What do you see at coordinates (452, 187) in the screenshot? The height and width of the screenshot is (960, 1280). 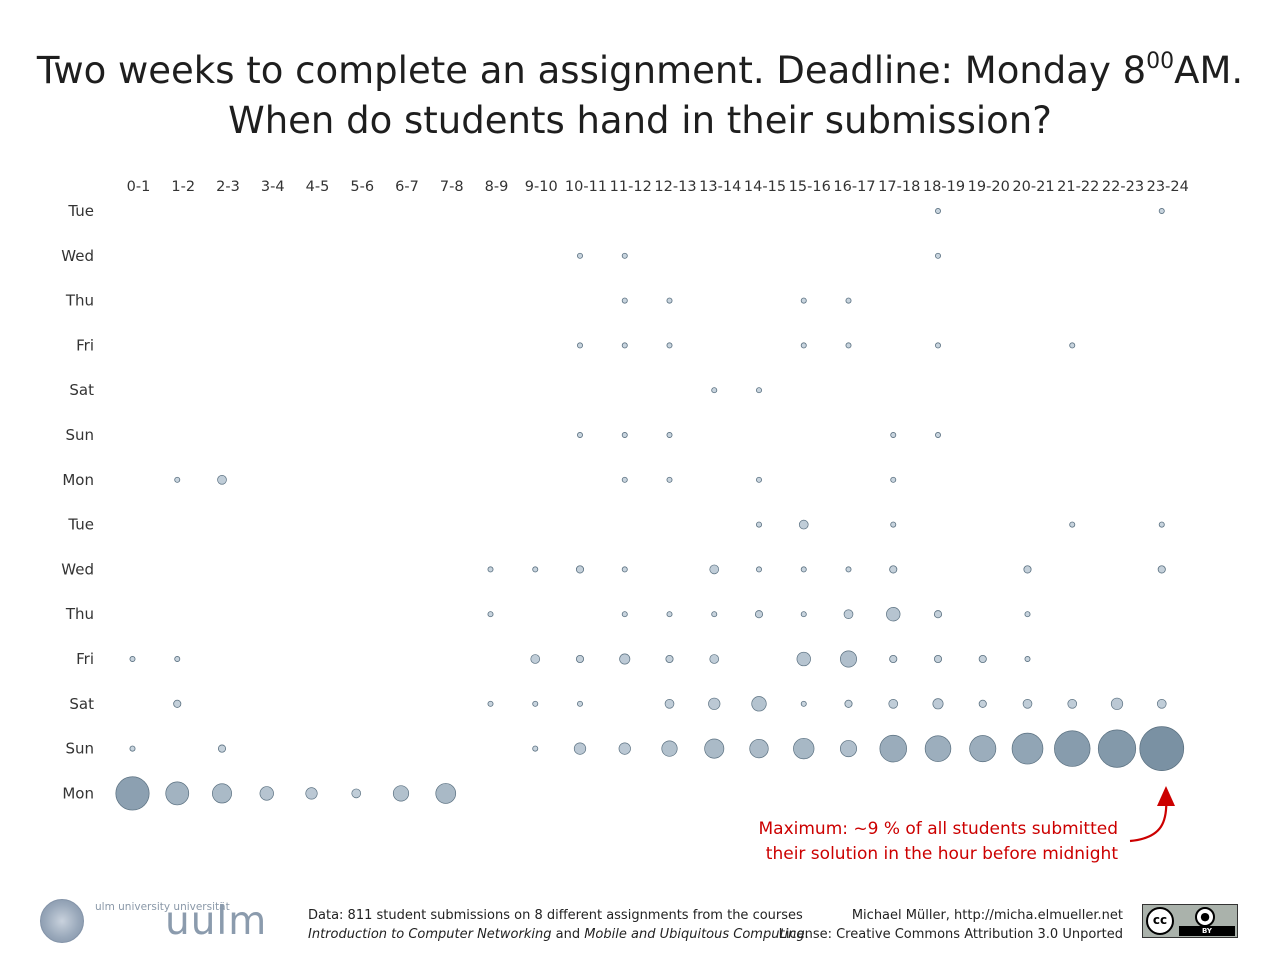 I see `x-tick-label: 7-8` at bounding box center [452, 187].